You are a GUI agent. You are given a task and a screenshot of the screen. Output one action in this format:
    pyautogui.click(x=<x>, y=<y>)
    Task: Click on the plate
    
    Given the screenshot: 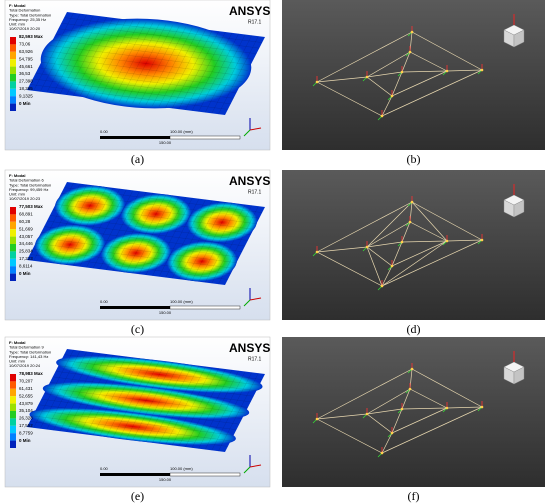 What is the action you would take?
    pyautogui.click(x=146, y=400)
    